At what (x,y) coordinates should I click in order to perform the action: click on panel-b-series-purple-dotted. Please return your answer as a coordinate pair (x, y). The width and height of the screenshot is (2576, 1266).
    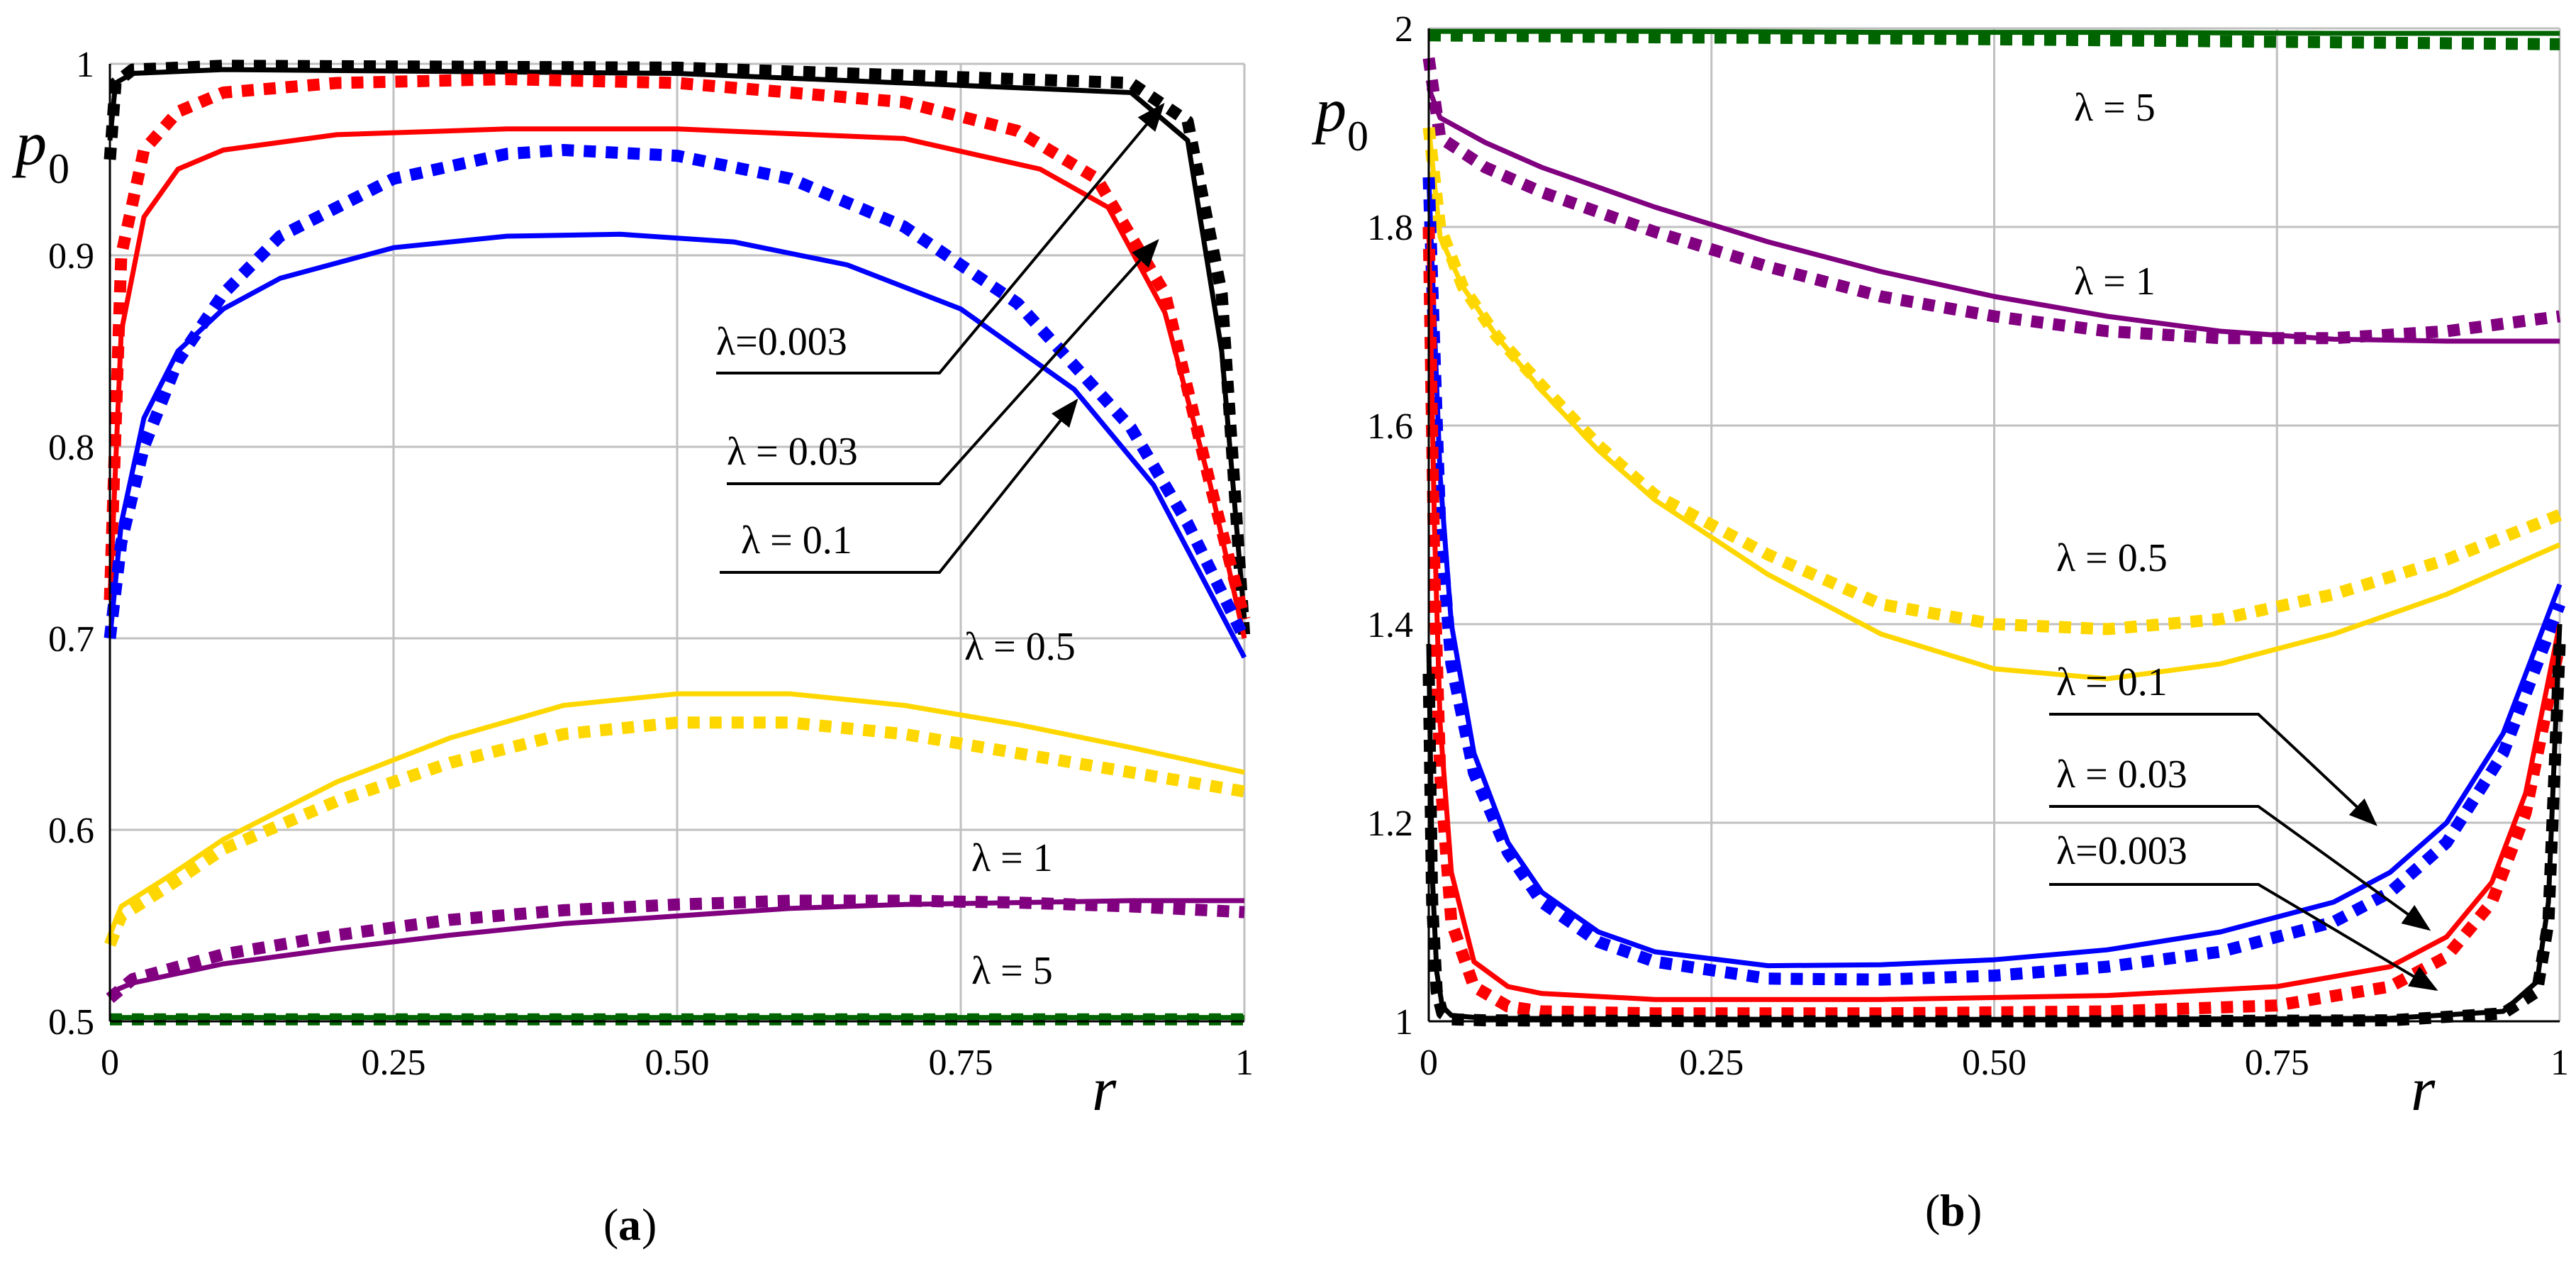
    Looking at the image, I should click on (1991, 201).